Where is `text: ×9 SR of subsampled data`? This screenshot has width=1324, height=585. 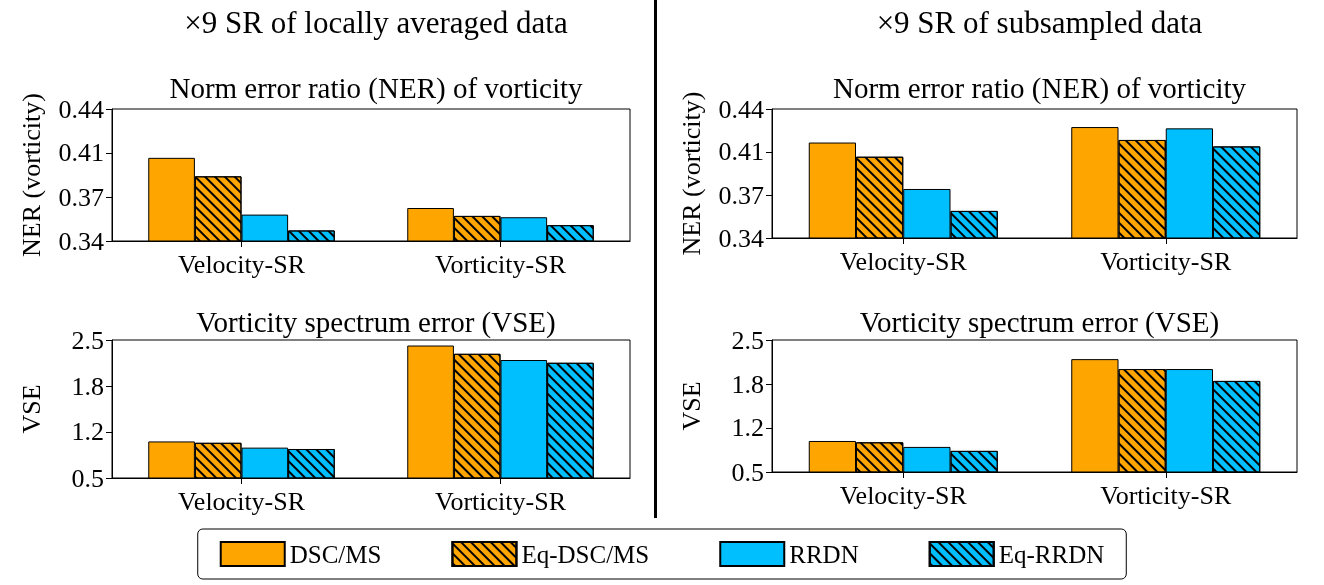 text: ×9 SR of subsampled data is located at coordinates (1039, 22).